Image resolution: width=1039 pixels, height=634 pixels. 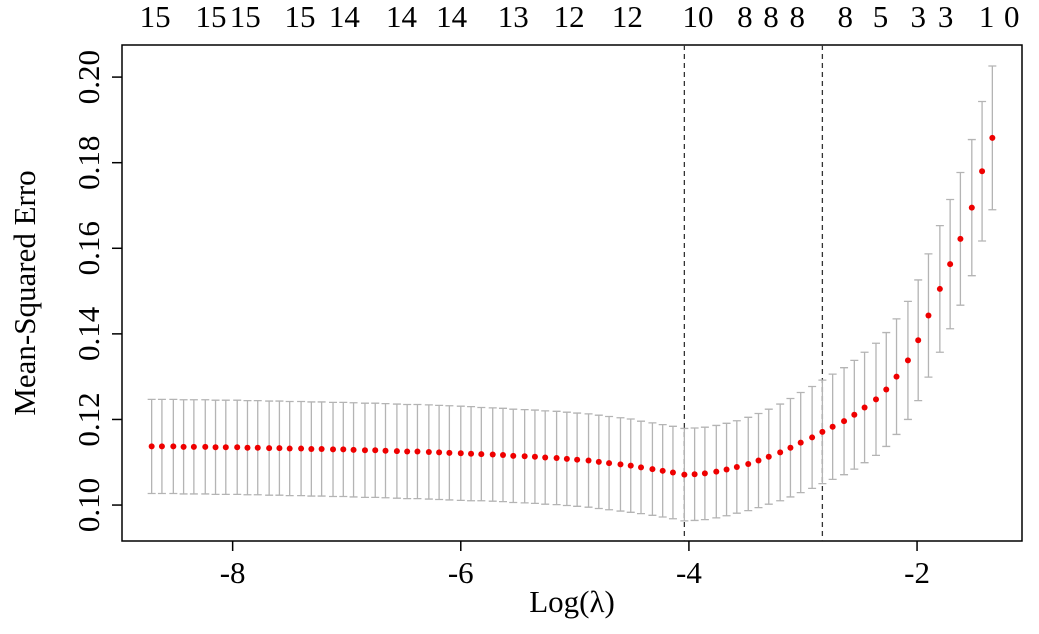 I want to click on top-tick-label: 10, so click(x=698, y=17).